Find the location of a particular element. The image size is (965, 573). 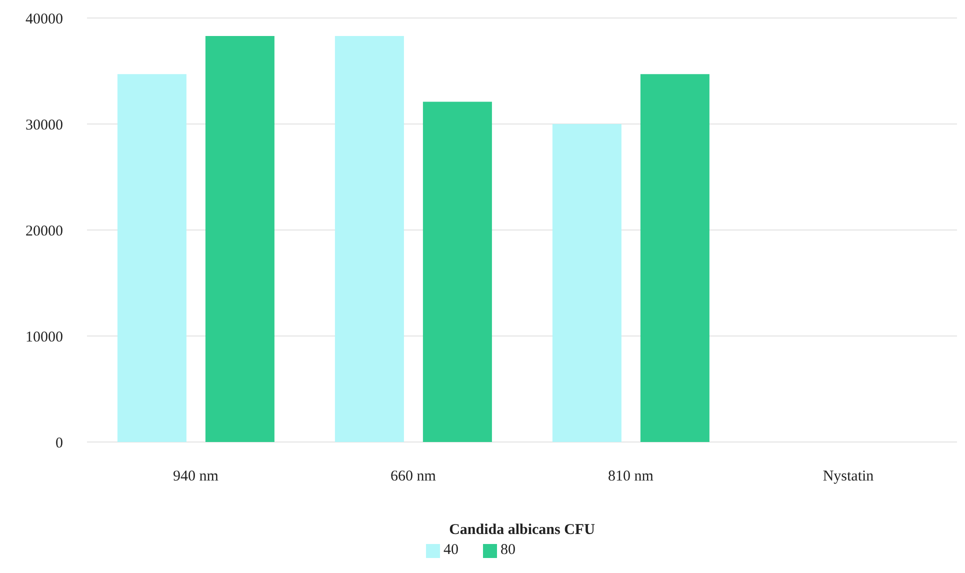

y-tick-label: 40000 is located at coordinates (44, 19).